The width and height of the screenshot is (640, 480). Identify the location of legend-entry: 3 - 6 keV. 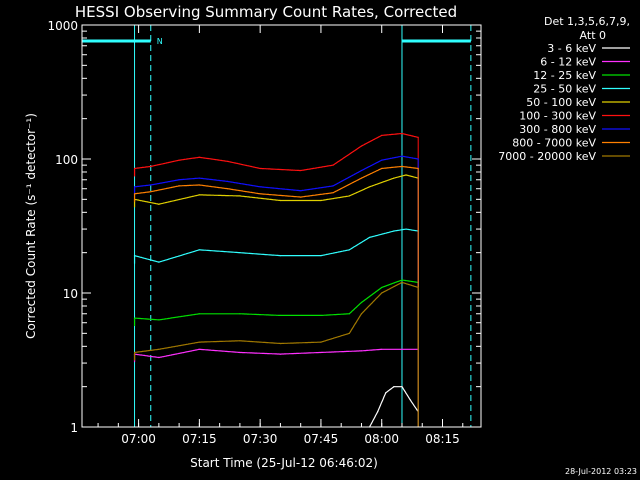
(588, 48).